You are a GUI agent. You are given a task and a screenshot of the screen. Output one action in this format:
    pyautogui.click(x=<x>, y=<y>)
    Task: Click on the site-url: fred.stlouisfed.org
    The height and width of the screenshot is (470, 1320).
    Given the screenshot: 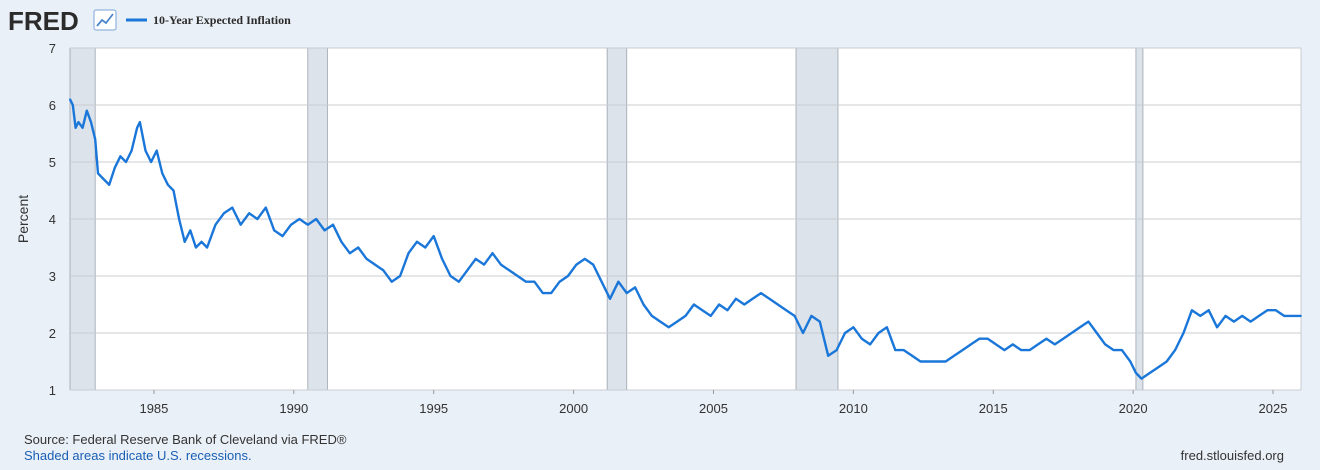 What is the action you would take?
    pyautogui.click(x=1232, y=455)
    